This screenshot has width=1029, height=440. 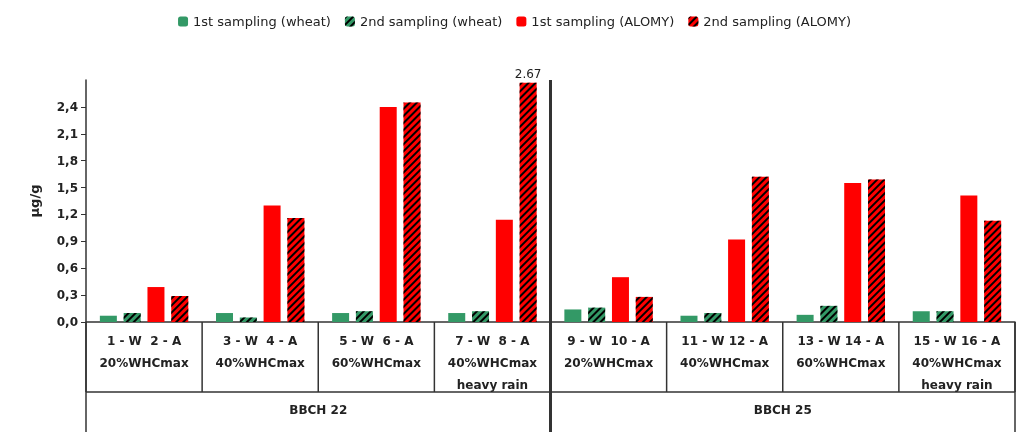 I want to click on y-tick-label: 0,0, so click(x=67, y=322).